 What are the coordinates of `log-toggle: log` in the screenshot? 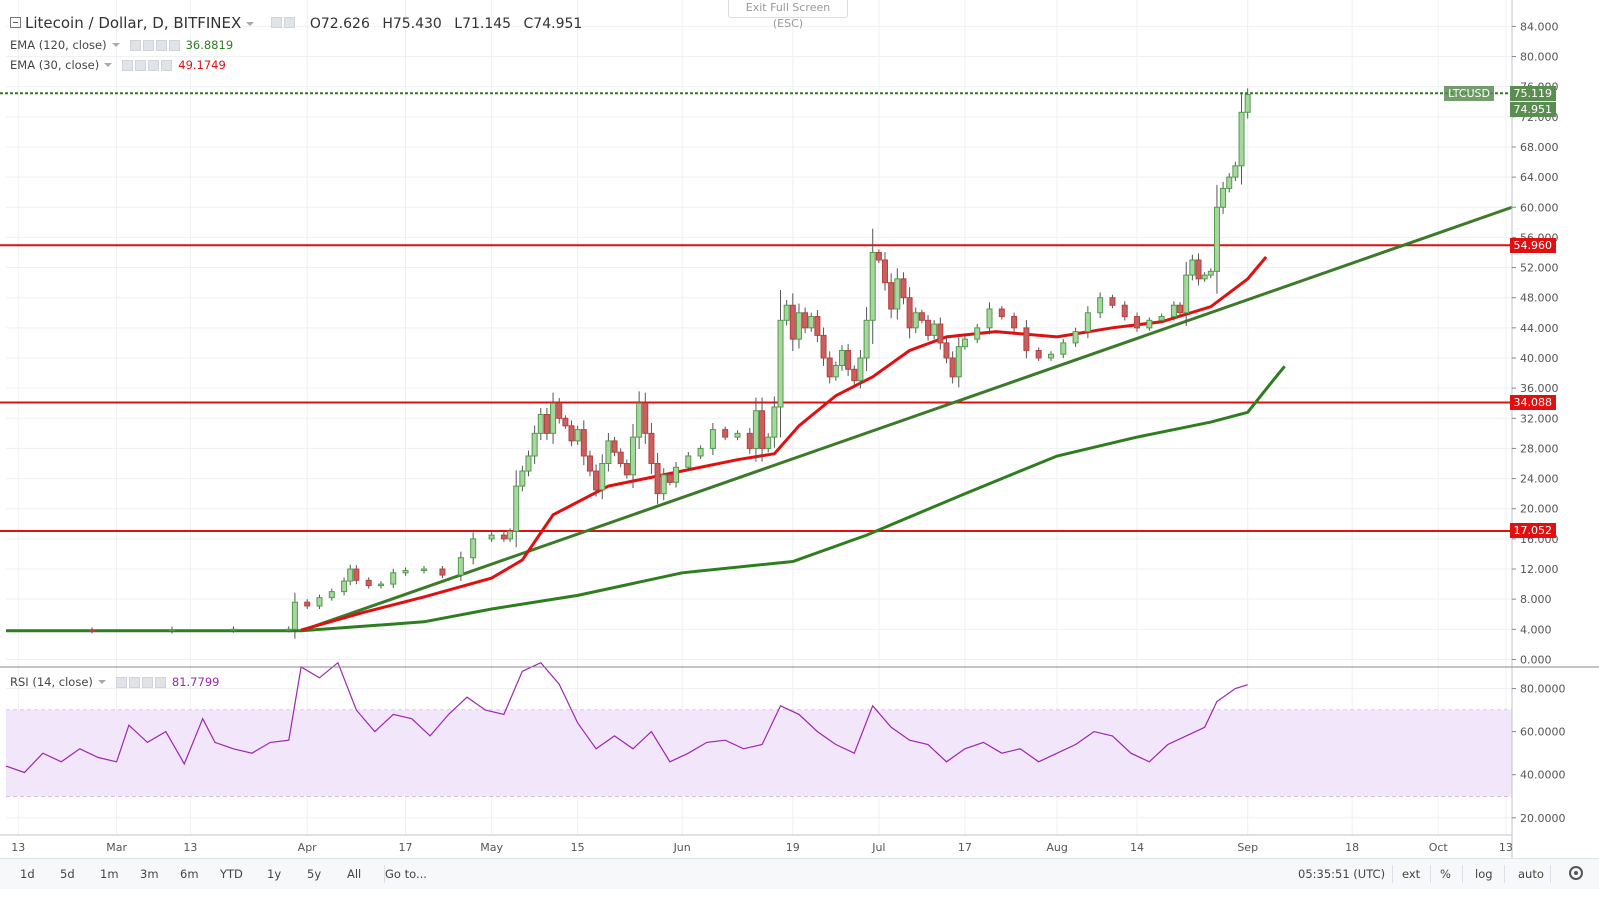 It's located at (1484, 874).